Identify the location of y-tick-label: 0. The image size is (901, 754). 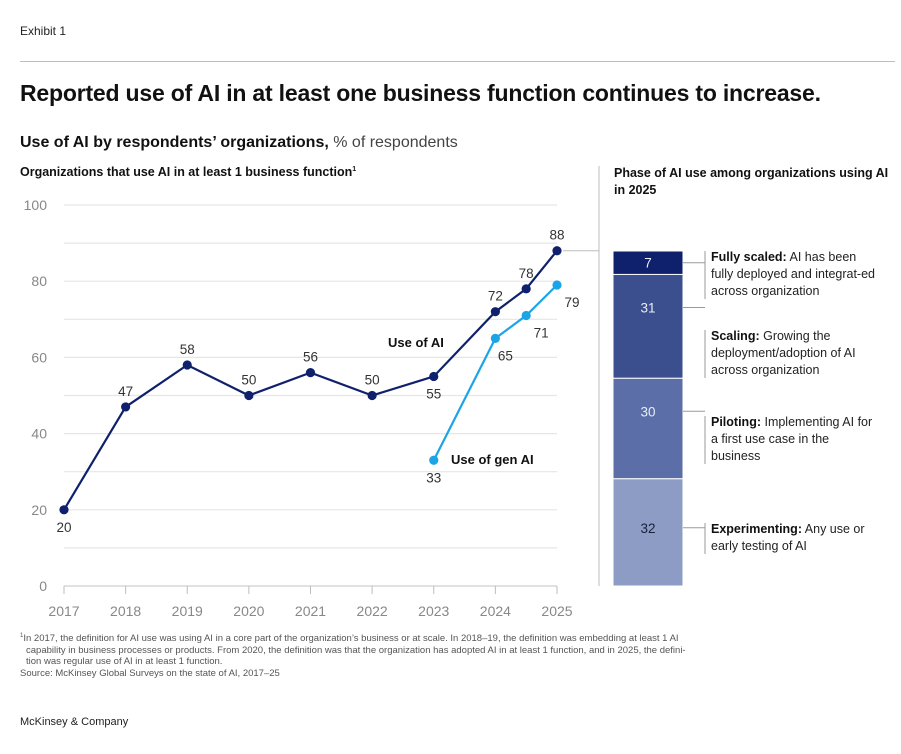
(43, 586).